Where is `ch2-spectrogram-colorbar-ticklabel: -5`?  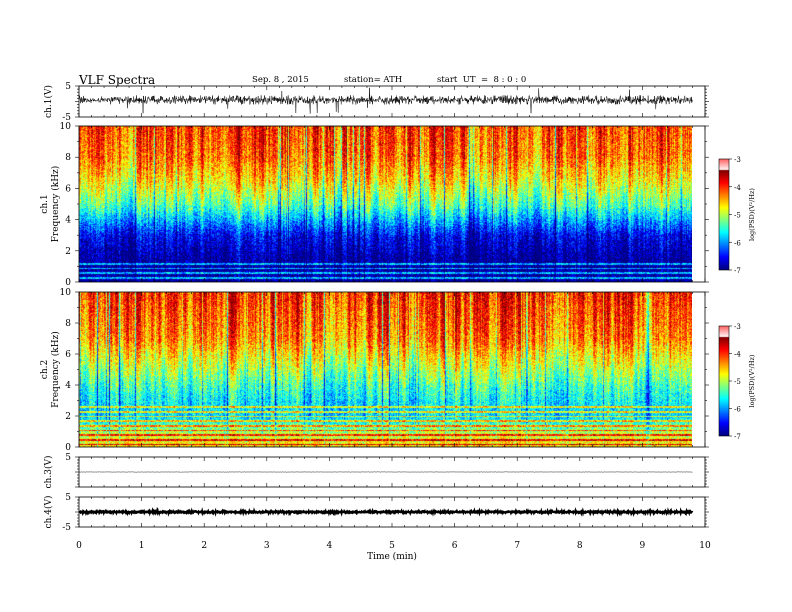
ch2-spectrogram-colorbar-ticklabel: -5 is located at coordinates (737, 382).